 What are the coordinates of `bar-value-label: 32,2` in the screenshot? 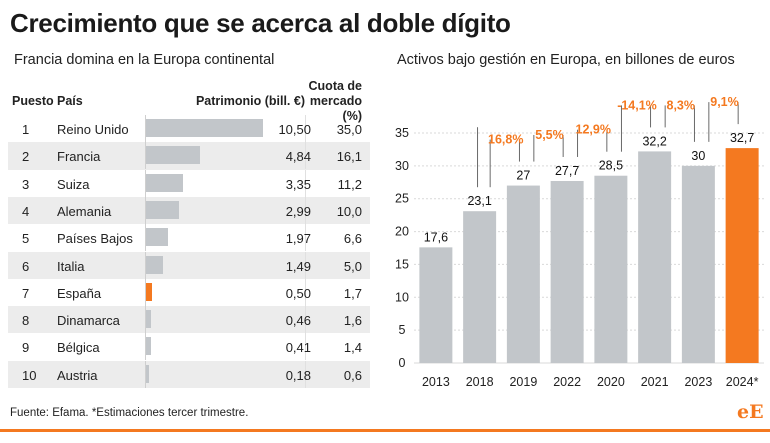 It's located at (654, 141).